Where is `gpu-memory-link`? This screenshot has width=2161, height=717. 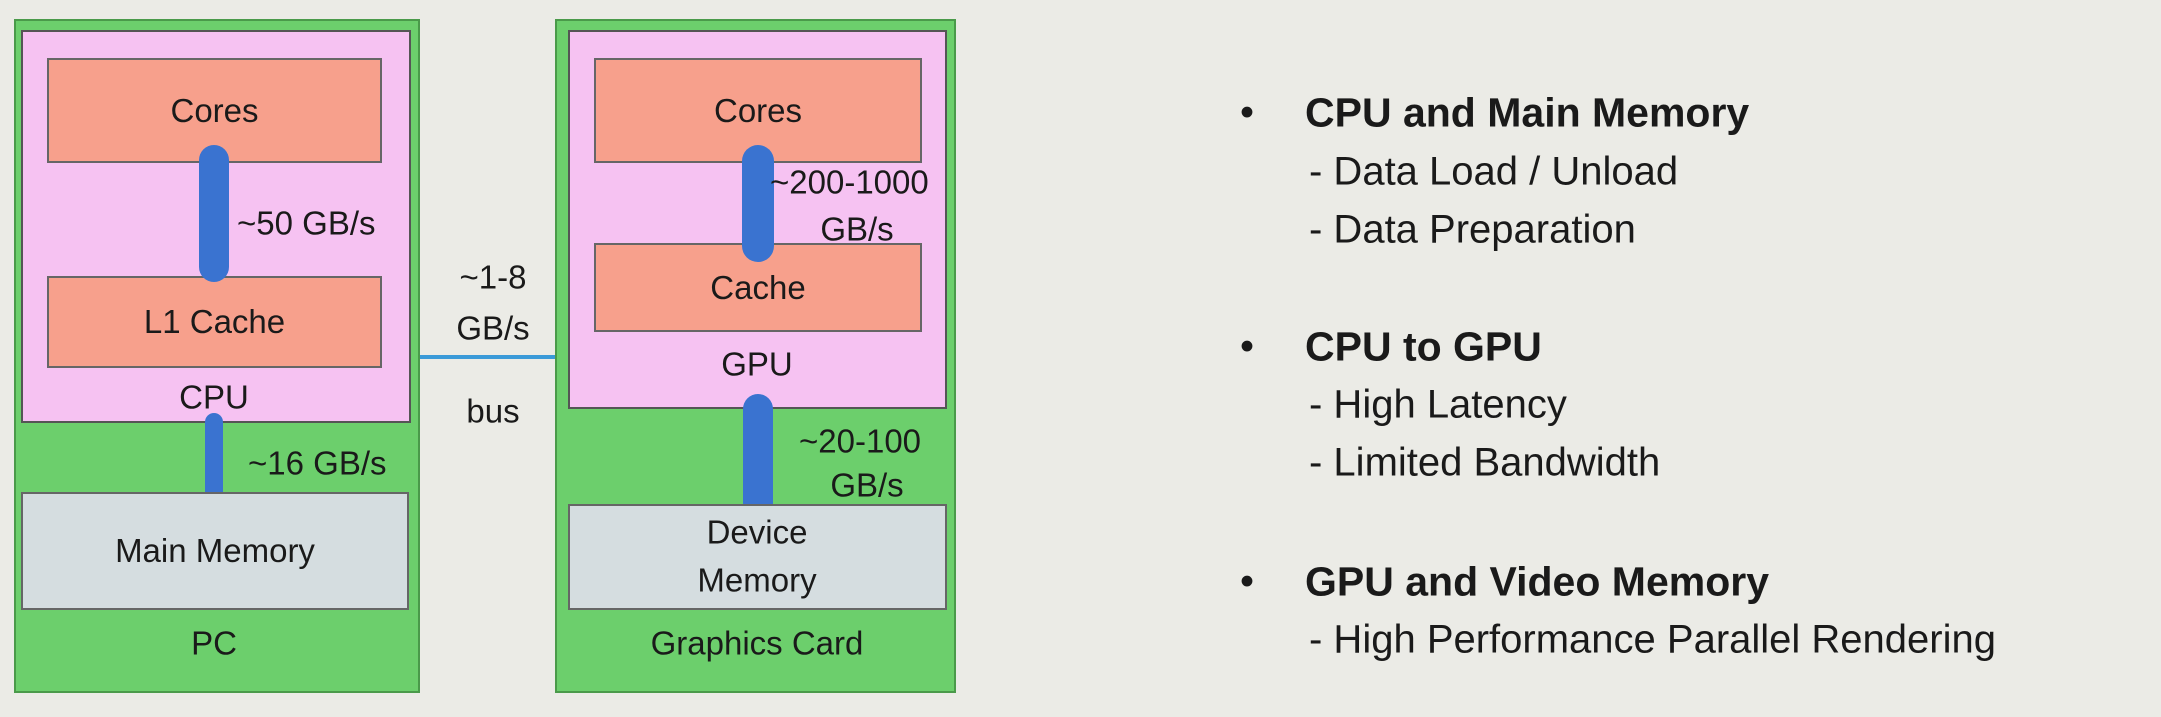 gpu-memory-link is located at coordinates (758, 457).